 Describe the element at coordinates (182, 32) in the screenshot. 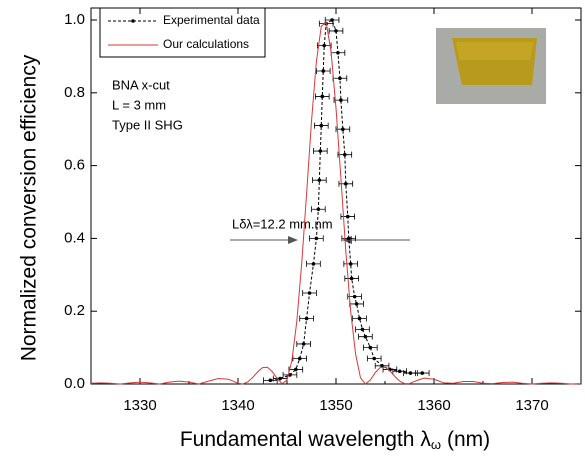

I see `legend` at that location.